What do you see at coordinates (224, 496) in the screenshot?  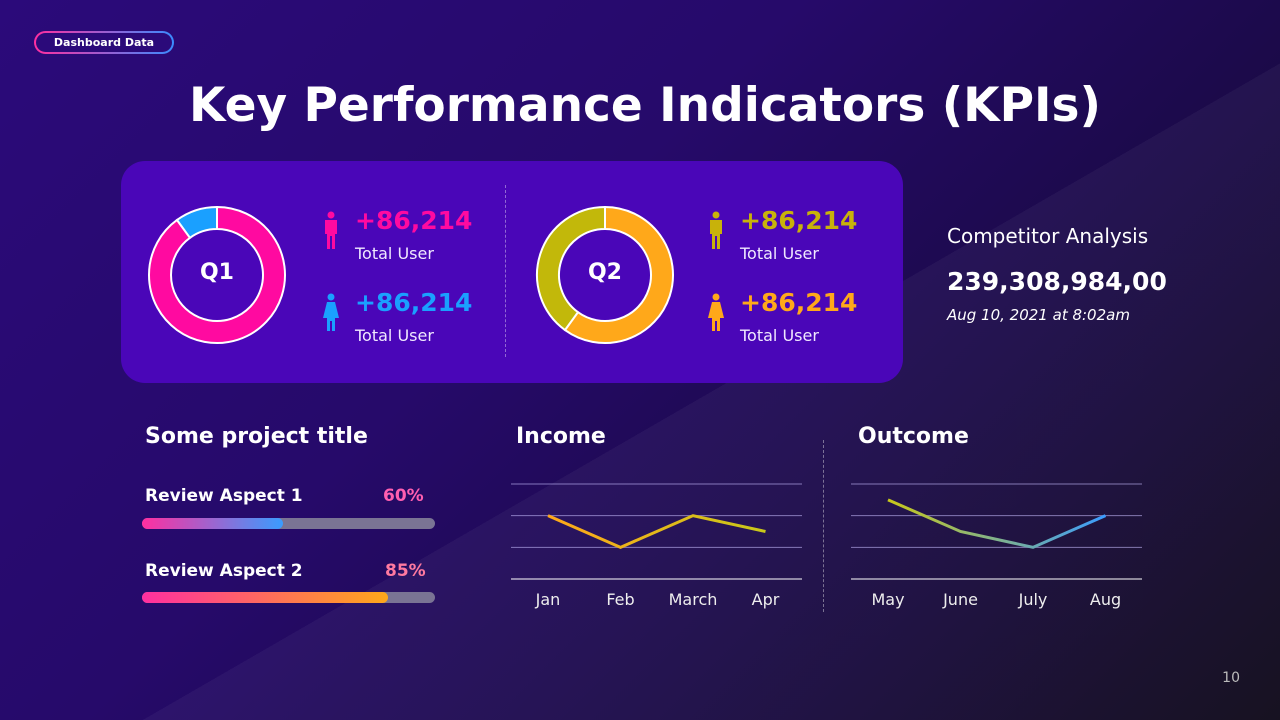 I see `review-aspect-1-label: Review Aspect 1` at bounding box center [224, 496].